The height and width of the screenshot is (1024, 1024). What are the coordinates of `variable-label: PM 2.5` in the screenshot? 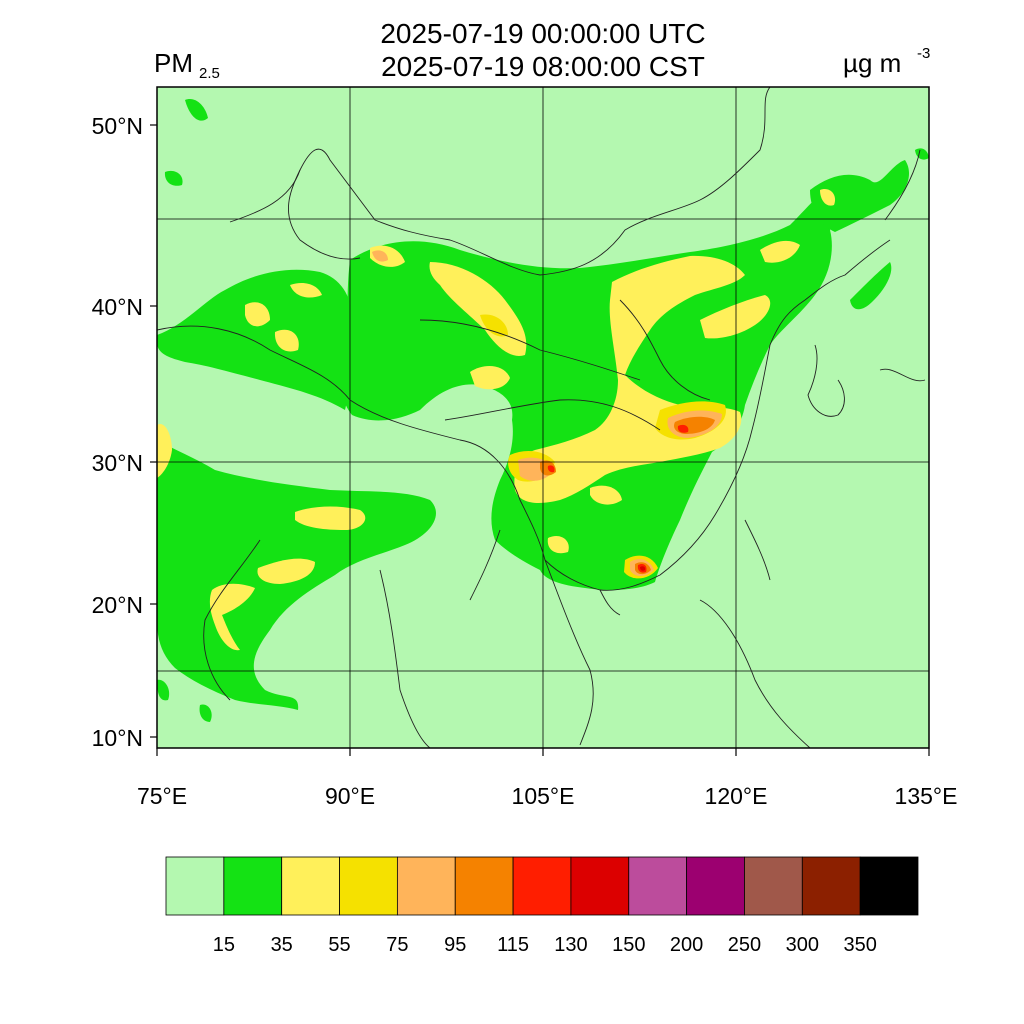 It's located at (187, 65).